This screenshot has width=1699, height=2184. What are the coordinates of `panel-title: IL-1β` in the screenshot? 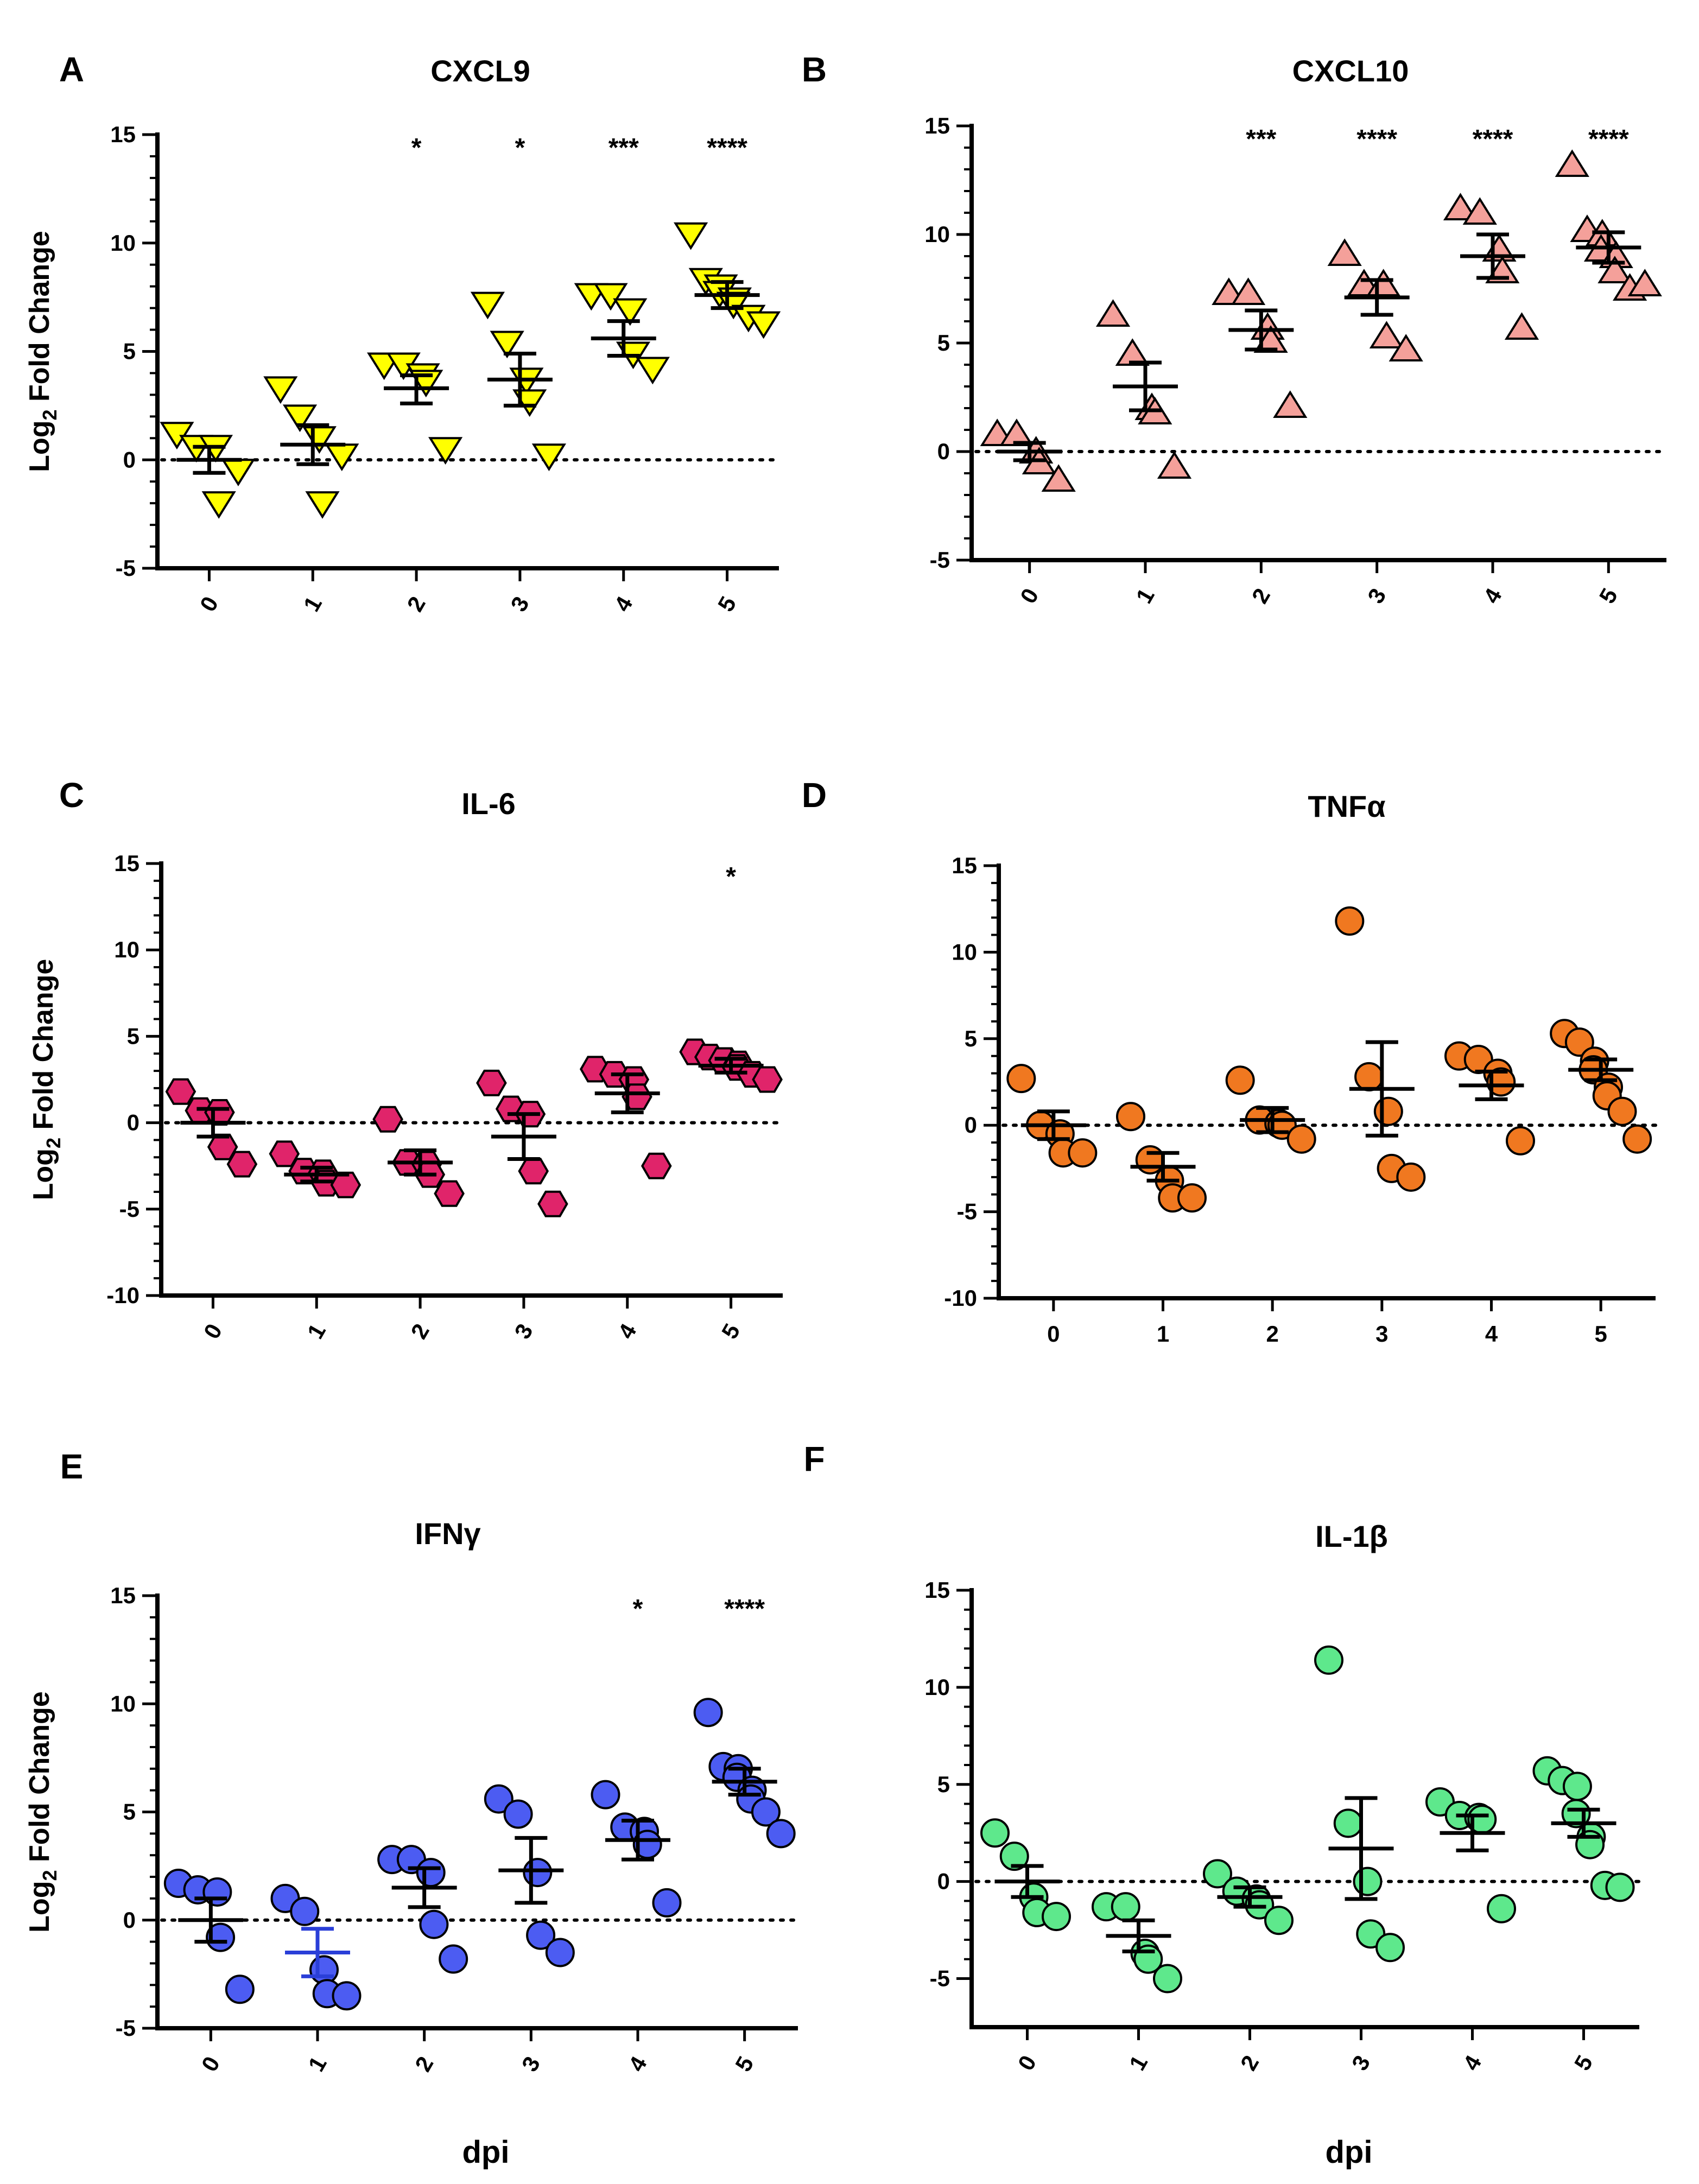 It's located at (1351, 1536).